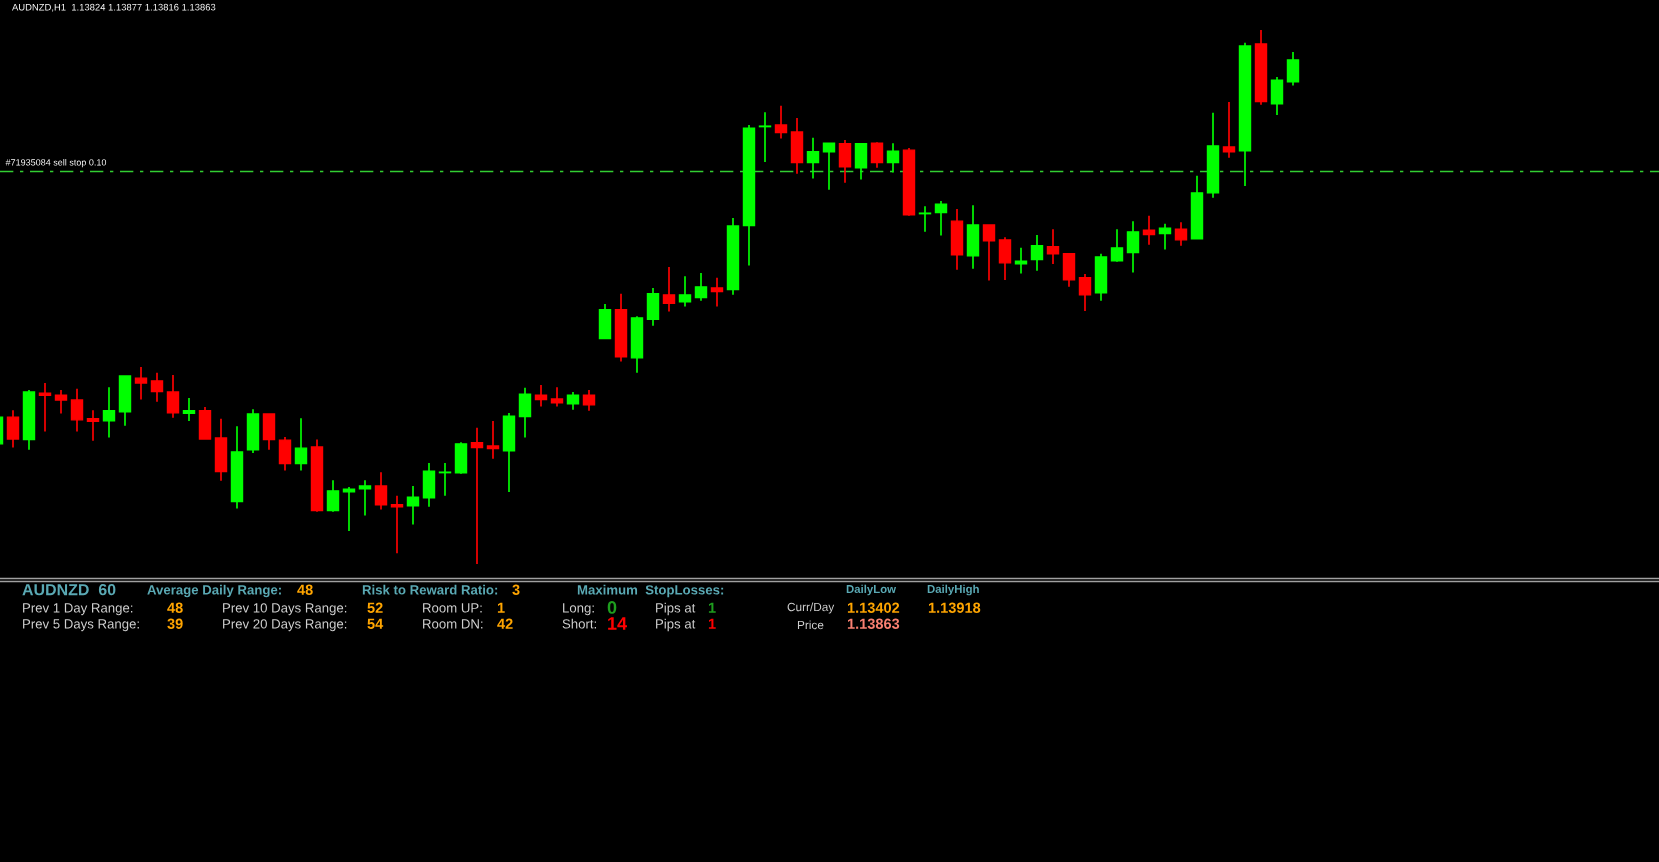  What do you see at coordinates (811, 608) in the screenshot?
I see `text: Curr/Day` at bounding box center [811, 608].